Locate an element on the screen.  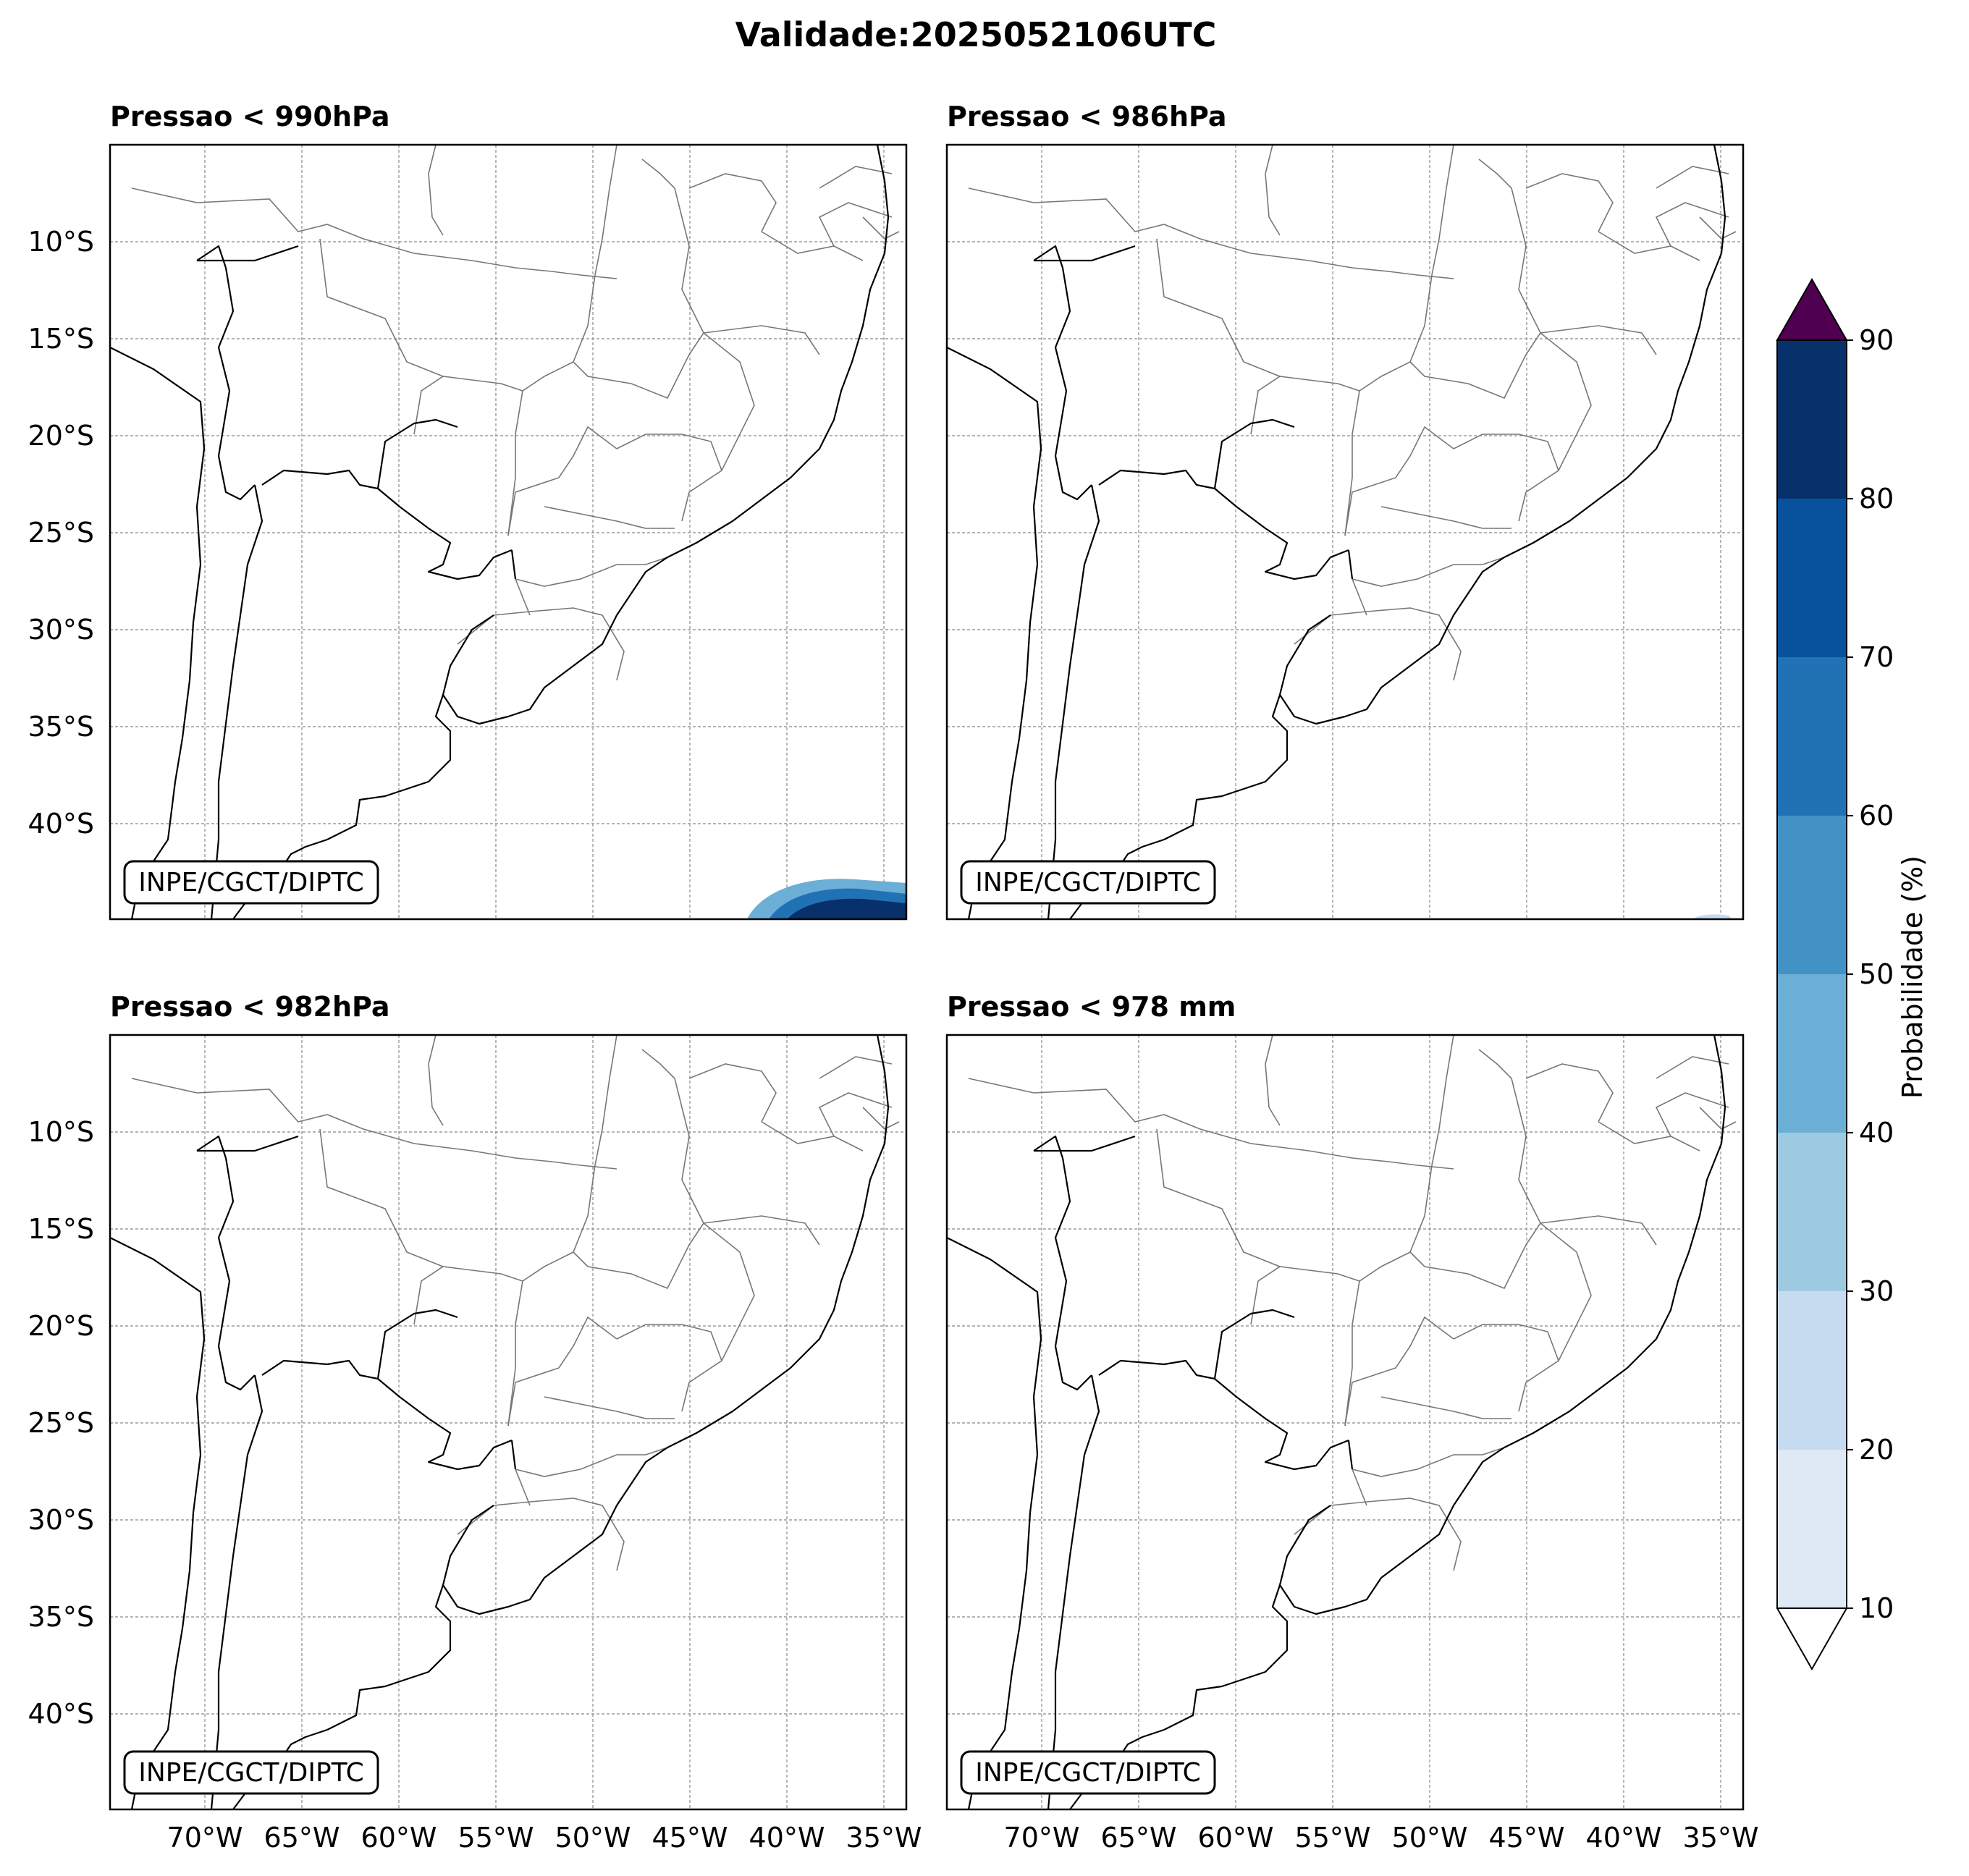
cb-under-triangle is located at coordinates (1812, 1639).